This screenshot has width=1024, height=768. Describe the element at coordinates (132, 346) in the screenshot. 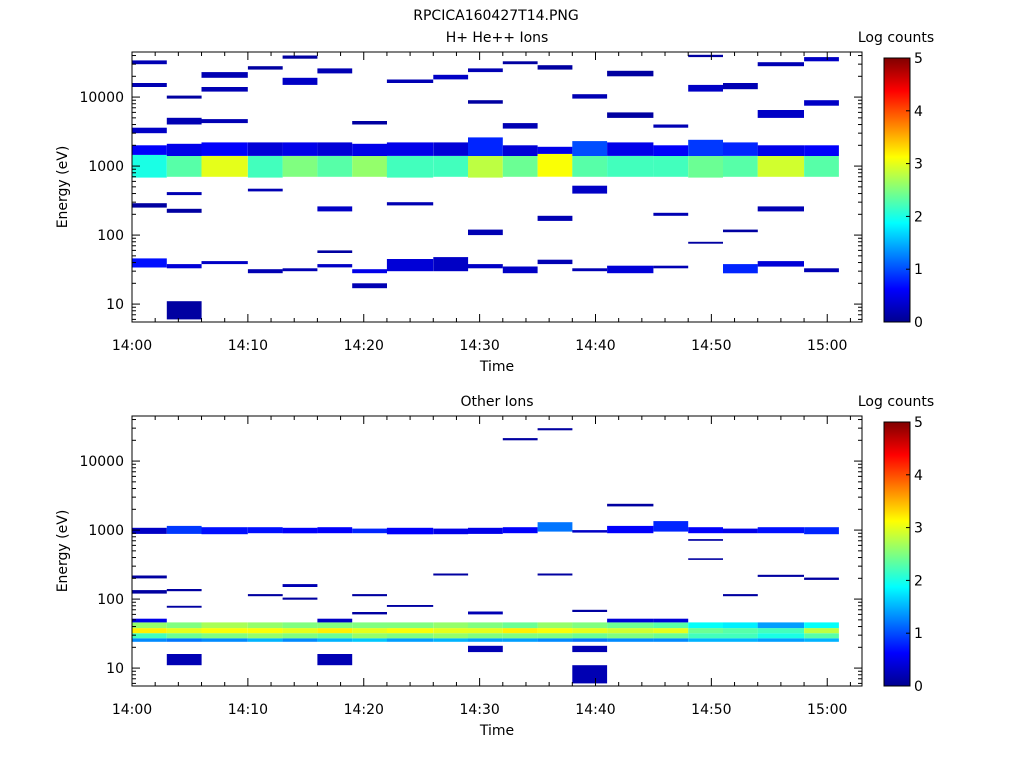

I see `x-tick-label: 14:00` at that location.